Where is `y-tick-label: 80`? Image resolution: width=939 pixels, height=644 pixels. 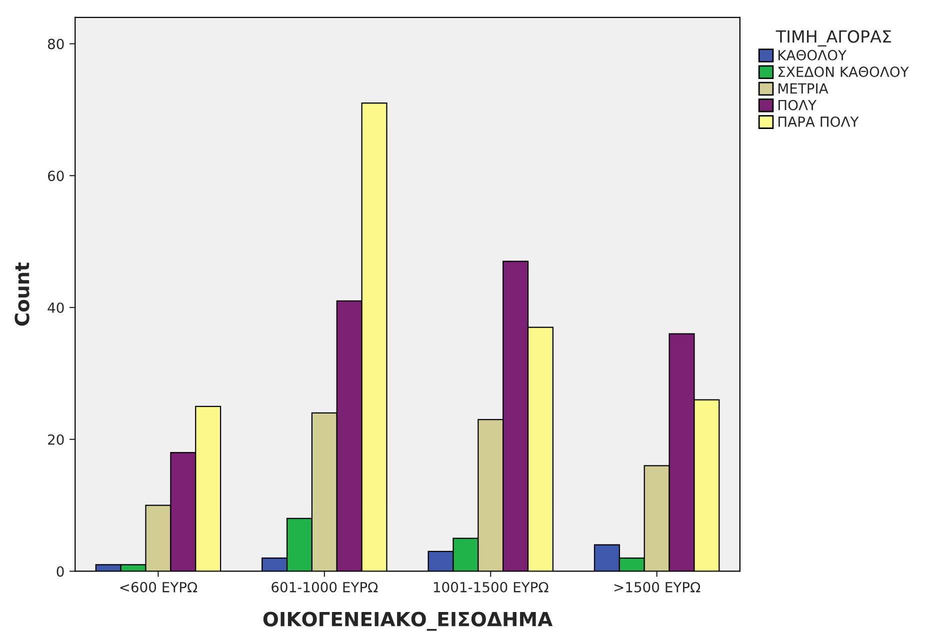
y-tick-label: 80 is located at coordinates (56, 44).